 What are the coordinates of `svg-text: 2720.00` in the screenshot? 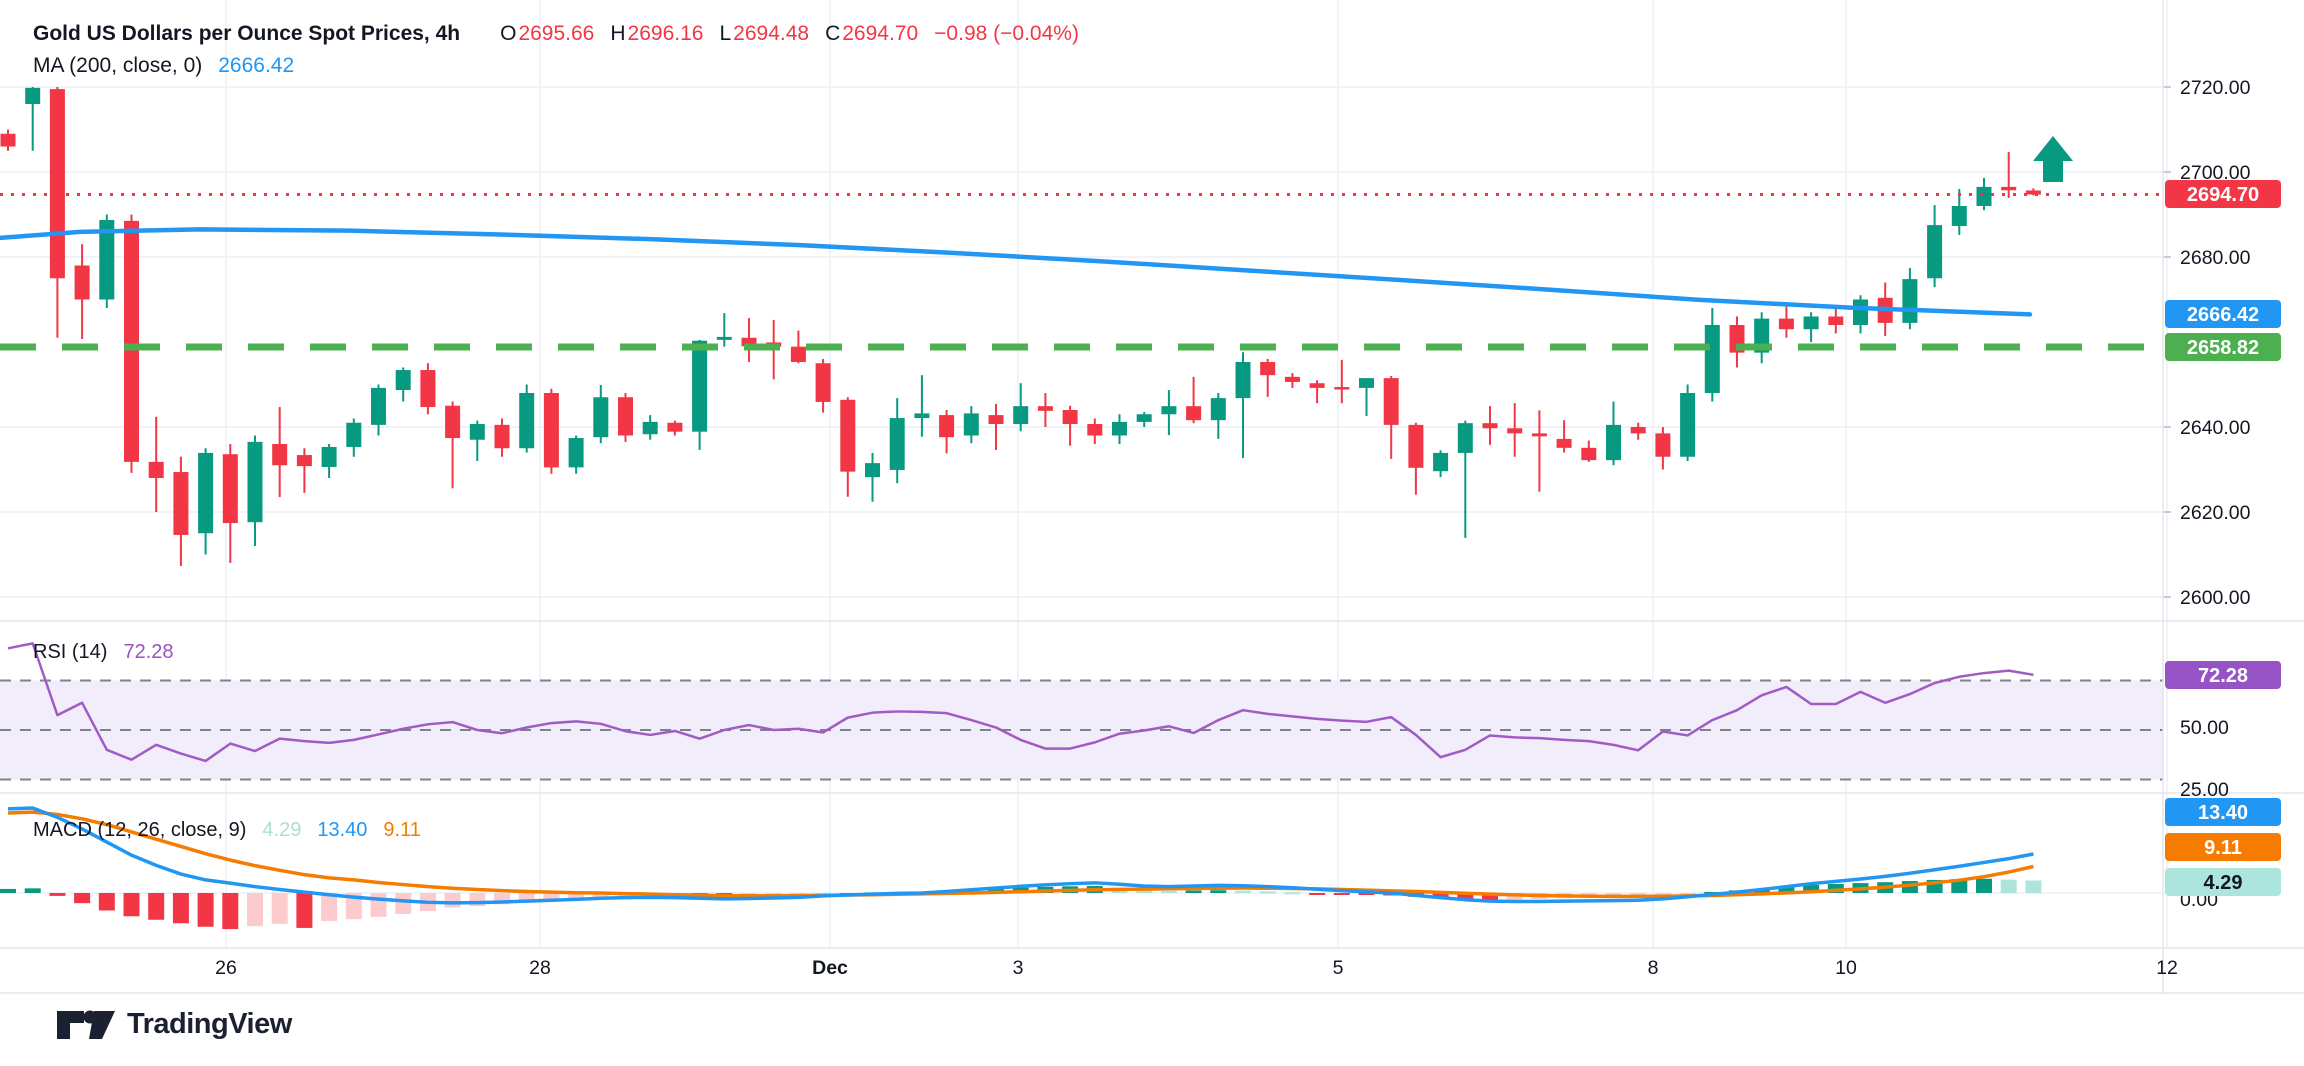 It's located at (2215, 88).